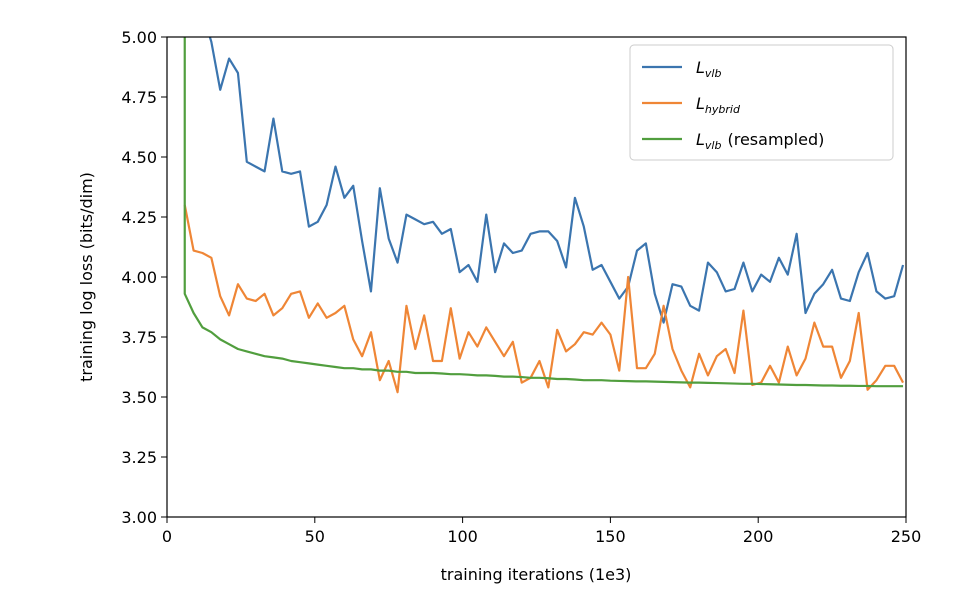 The height and width of the screenshot is (602, 954). What do you see at coordinates (758, 536) in the screenshot?
I see `x-tick-label: 200` at bounding box center [758, 536].